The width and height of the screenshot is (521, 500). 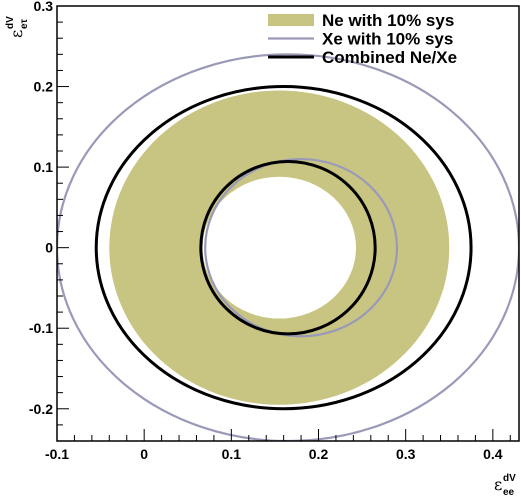 What do you see at coordinates (144, 454) in the screenshot?
I see `x-tick-label: 0` at bounding box center [144, 454].